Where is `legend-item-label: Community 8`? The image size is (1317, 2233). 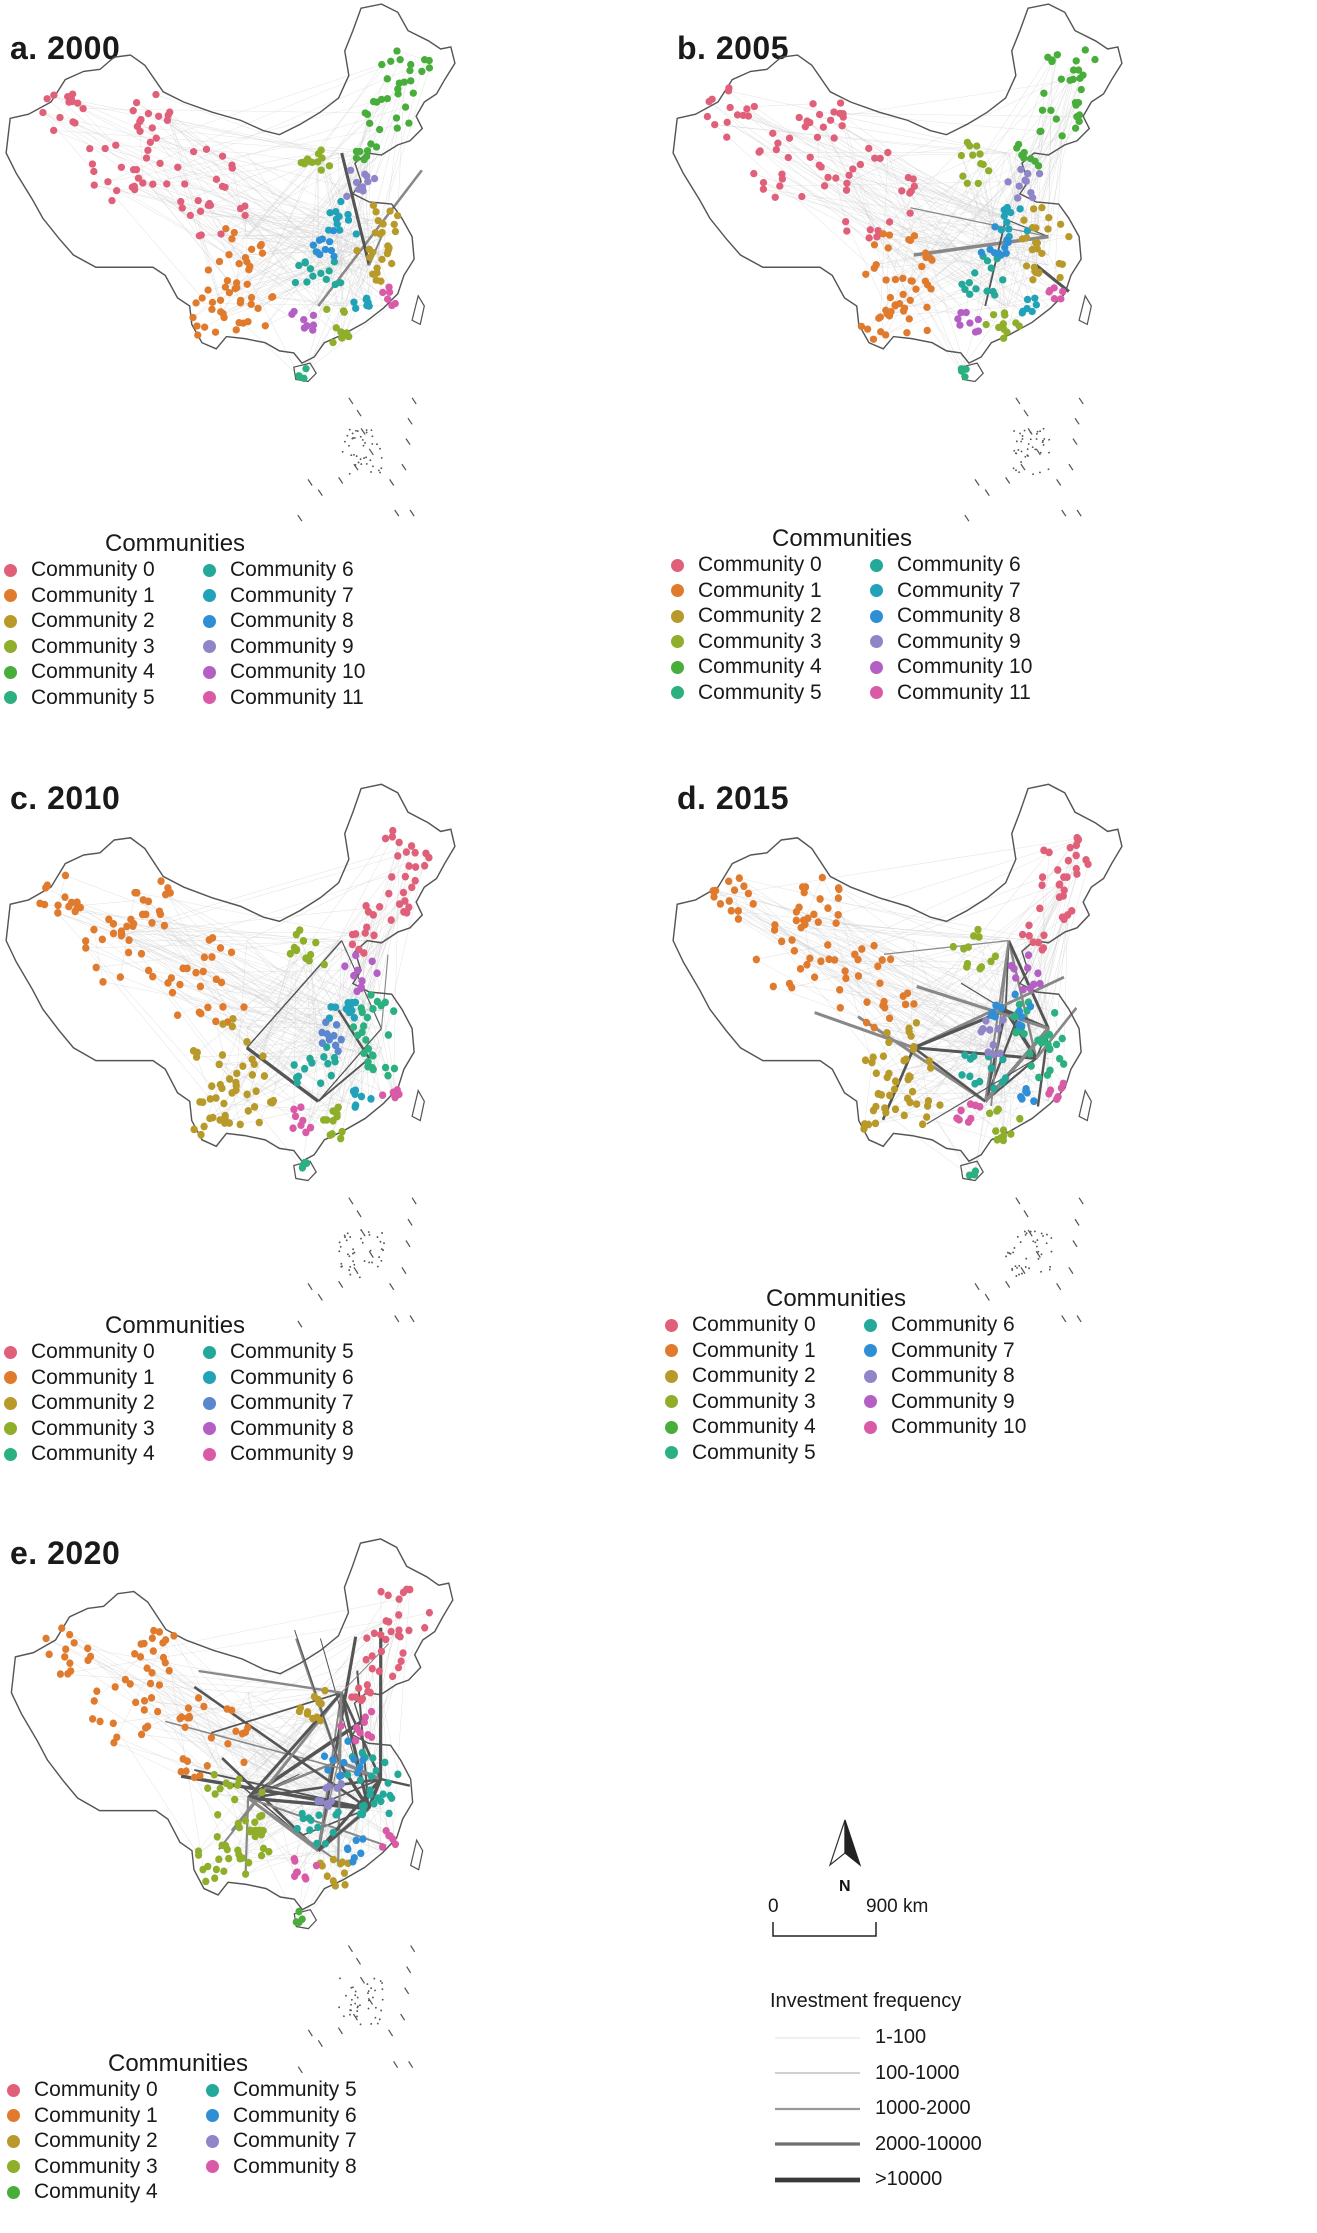
legend-item-label: Community 8 is located at coordinates (292, 620).